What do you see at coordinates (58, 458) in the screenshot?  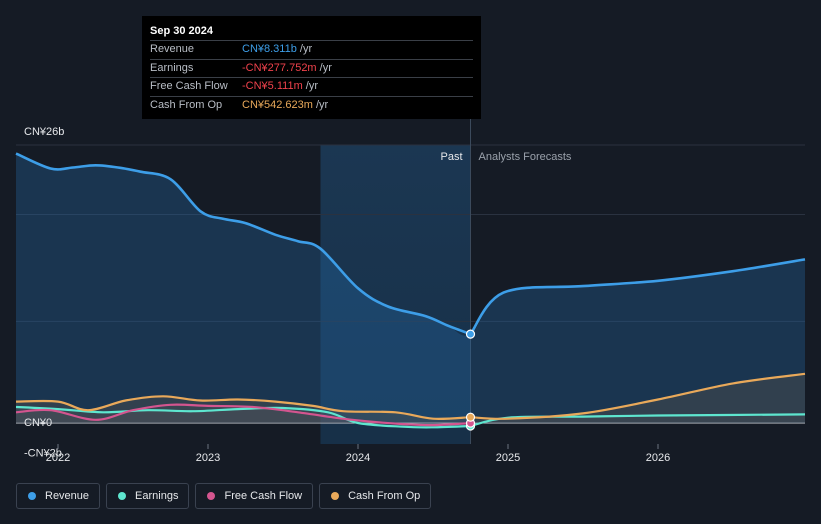 I see `x-tick-label: 2022` at bounding box center [58, 458].